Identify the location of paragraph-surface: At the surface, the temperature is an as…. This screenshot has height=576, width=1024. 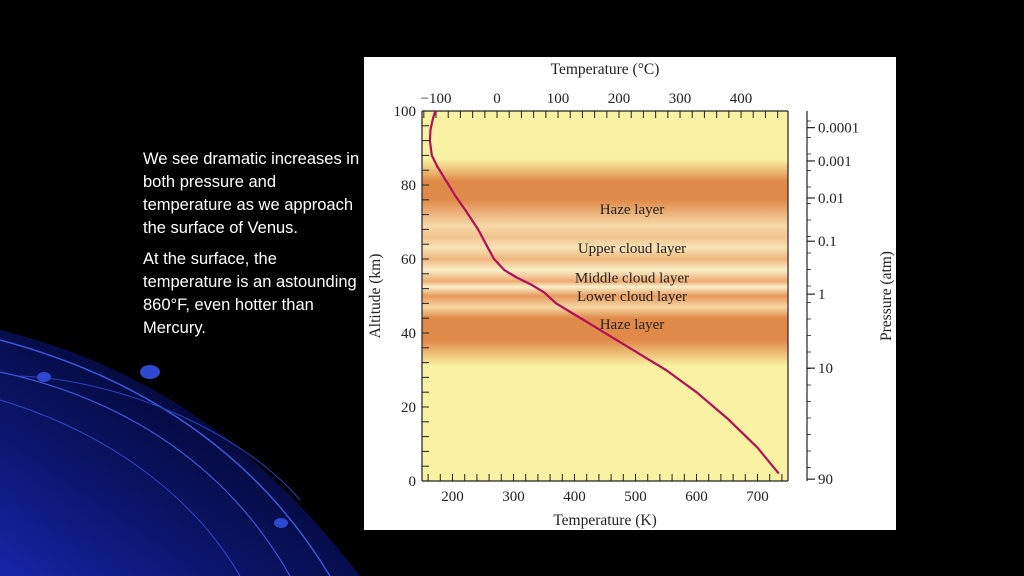
(250, 293).